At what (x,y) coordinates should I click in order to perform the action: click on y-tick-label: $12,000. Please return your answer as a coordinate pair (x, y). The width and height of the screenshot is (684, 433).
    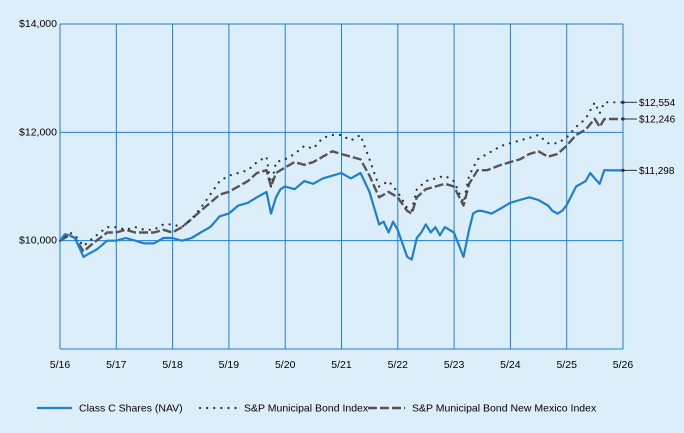
    Looking at the image, I should click on (38, 132).